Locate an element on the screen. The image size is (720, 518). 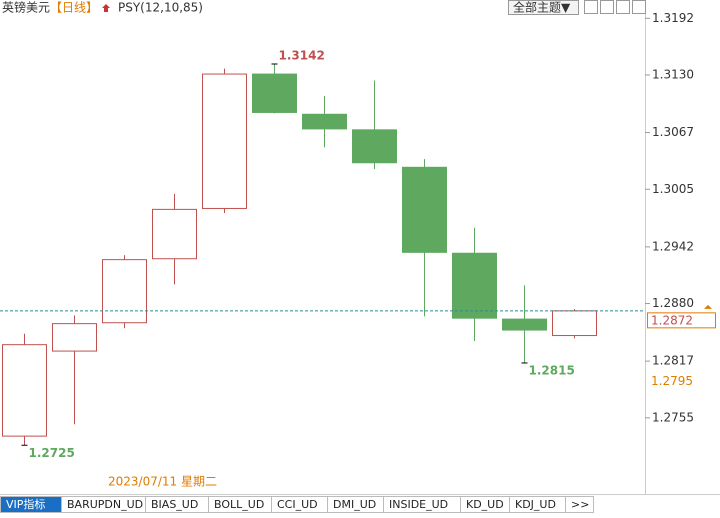
tab-label: KDJ_UD is located at coordinates (535, 504).